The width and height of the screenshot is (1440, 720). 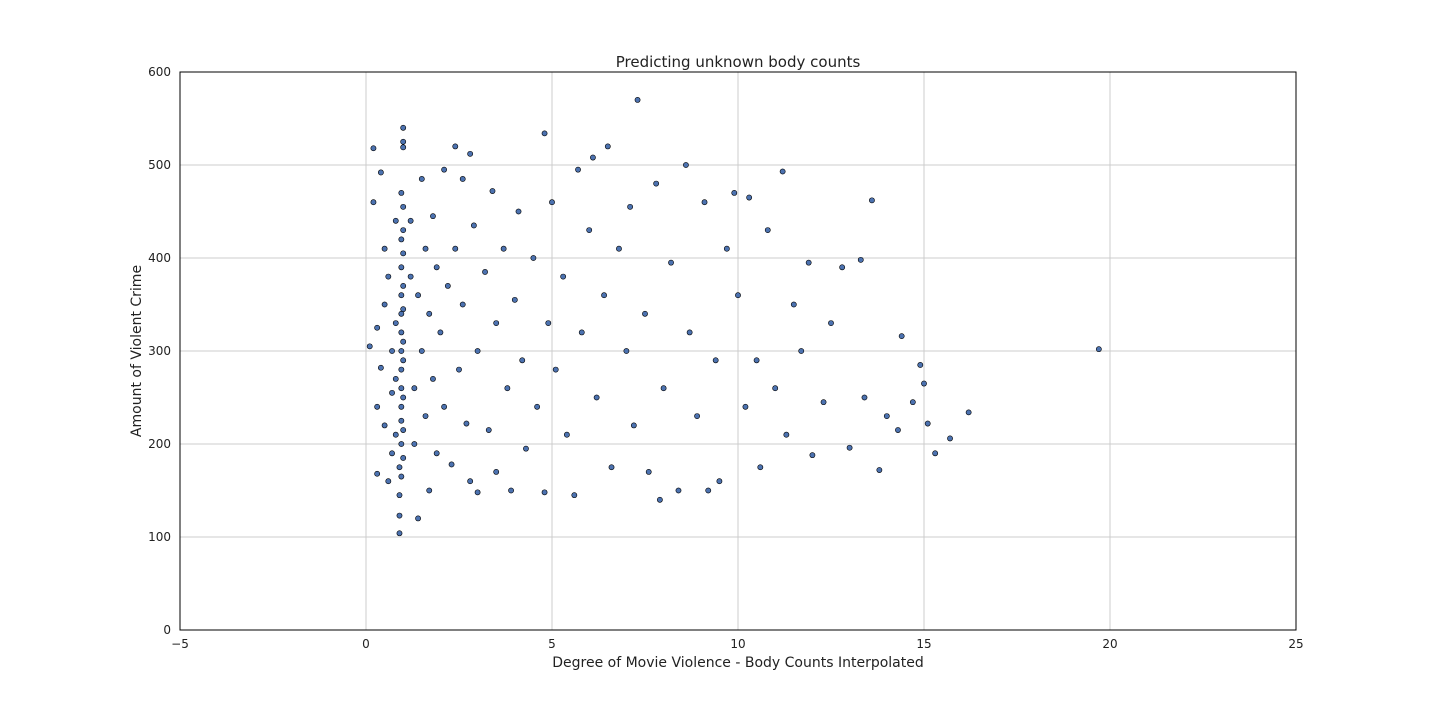 What do you see at coordinates (159, 258) in the screenshot?
I see `y-tick-label: 400` at bounding box center [159, 258].